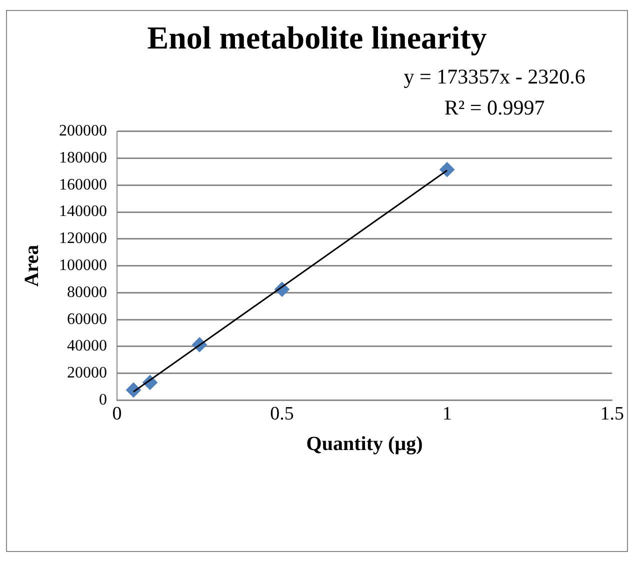 The height and width of the screenshot is (570, 643). Describe the element at coordinates (87, 319) in the screenshot. I see `y-tick-label: 60000` at that location.